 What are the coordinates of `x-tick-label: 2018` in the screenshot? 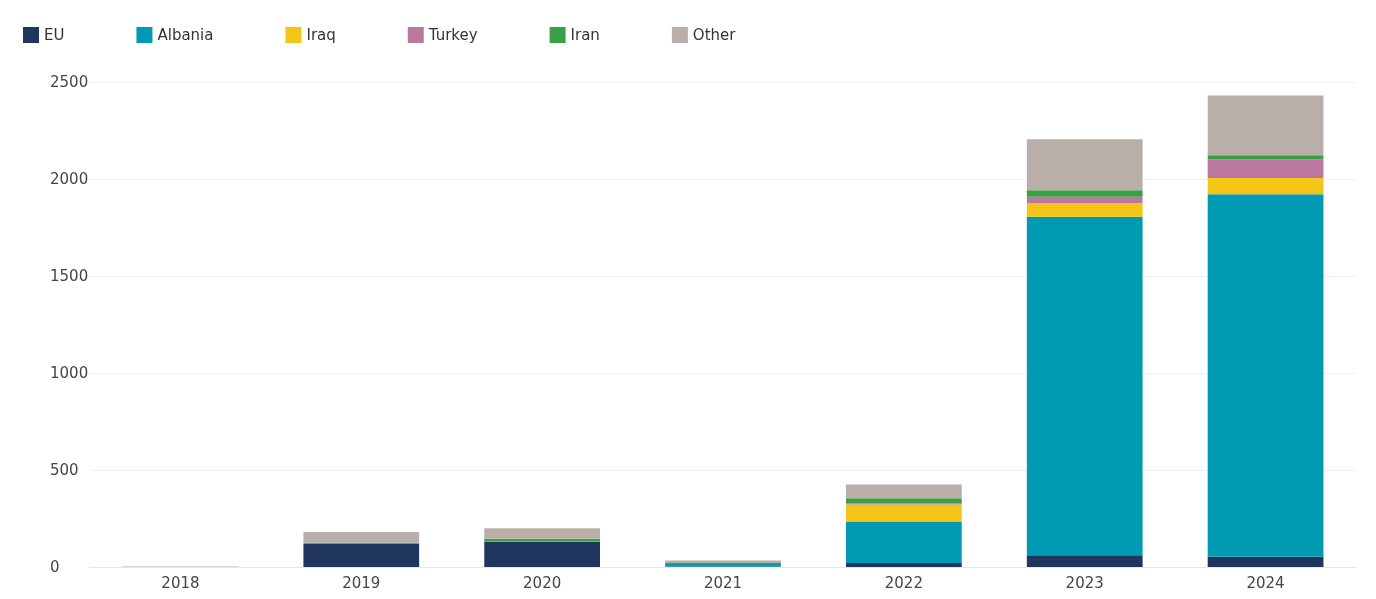 It's located at (180, 582).